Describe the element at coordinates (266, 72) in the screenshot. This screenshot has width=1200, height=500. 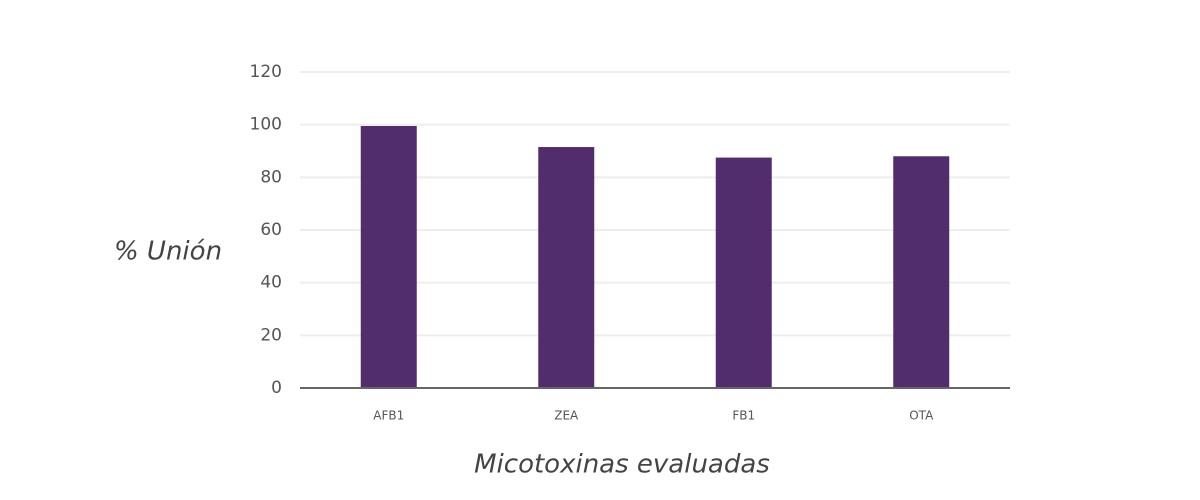
I see `y-tick-label: 120` at that location.